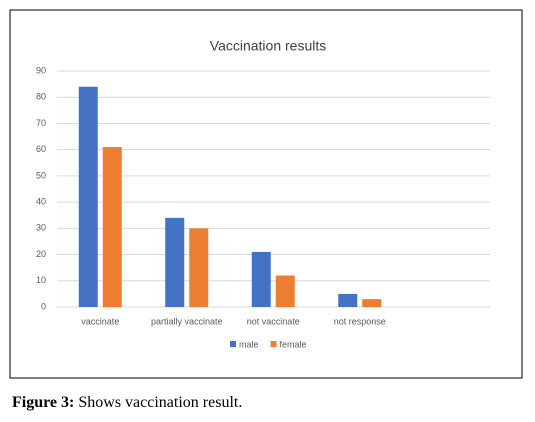 This screenshot has height=422, width=535. I want to click on caption-text: Shows vaccination result., so click(160, 402).